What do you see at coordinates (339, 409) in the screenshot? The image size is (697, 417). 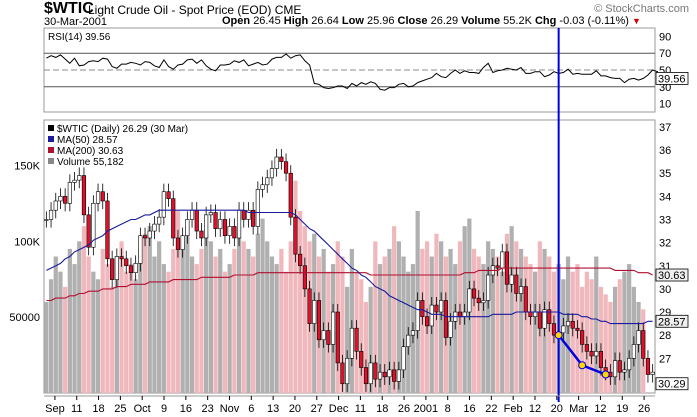 I see `x-tick-label: Dec` at bounding box center [339, 409].